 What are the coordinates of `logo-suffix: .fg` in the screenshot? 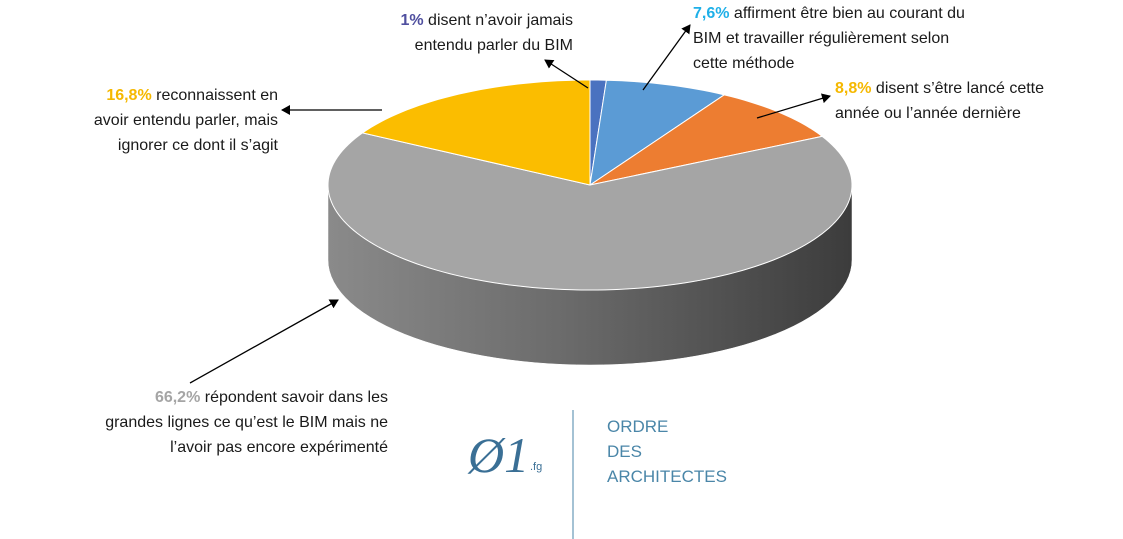 It's located at (536, 467).